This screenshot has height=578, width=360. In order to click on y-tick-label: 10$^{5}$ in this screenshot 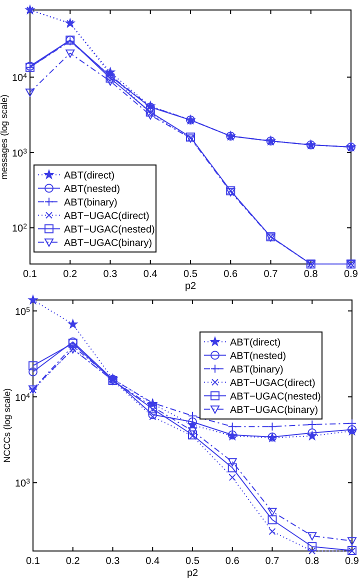, I will do `click(22, 312)`.